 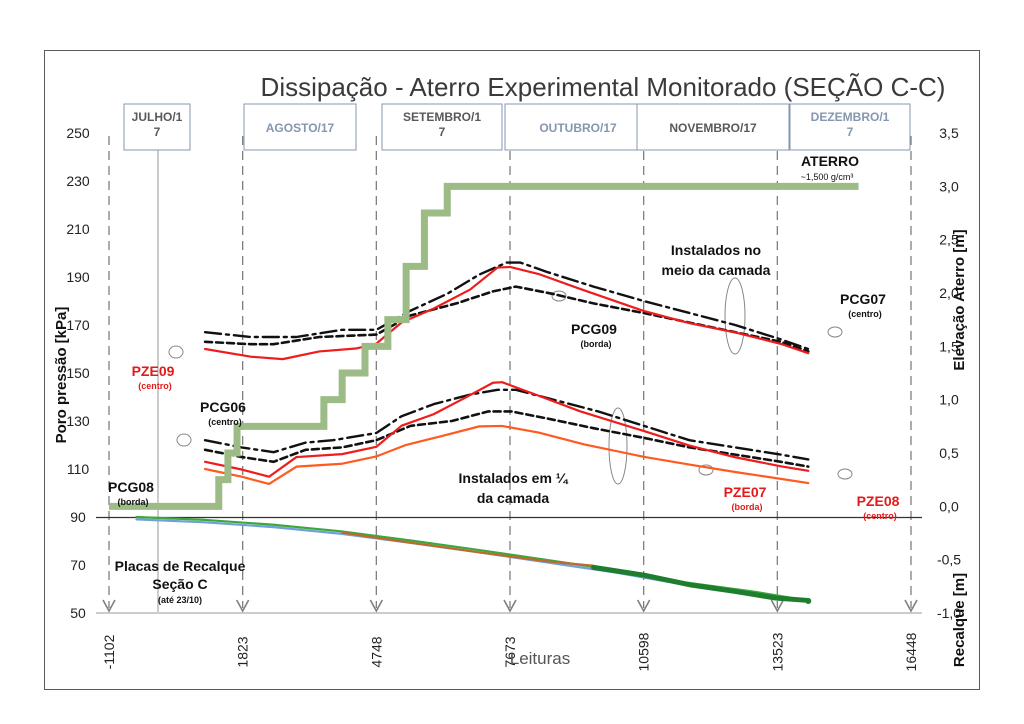 What do you see at coordinates (180, 600) in the screenshot?
I see `placas-note: (até 23/10)` at bounding box center [180, 600].